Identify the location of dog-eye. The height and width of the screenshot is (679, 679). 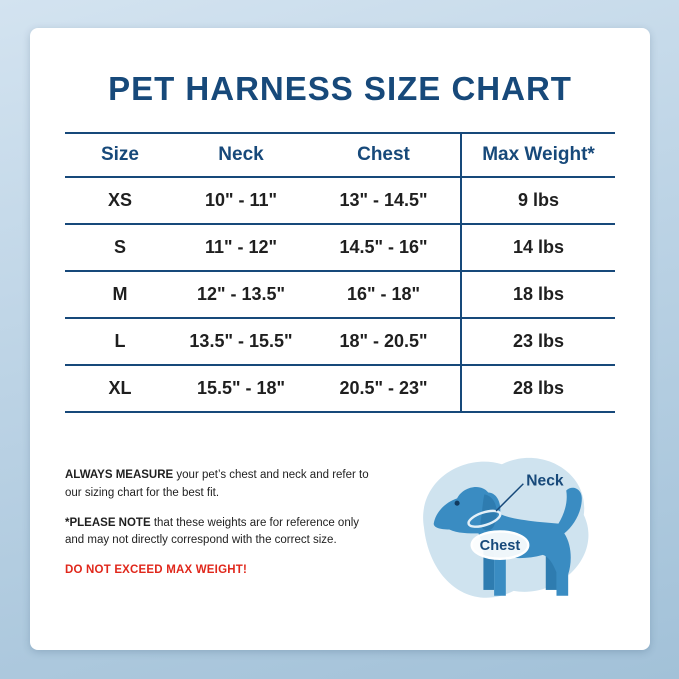
(457, 503).